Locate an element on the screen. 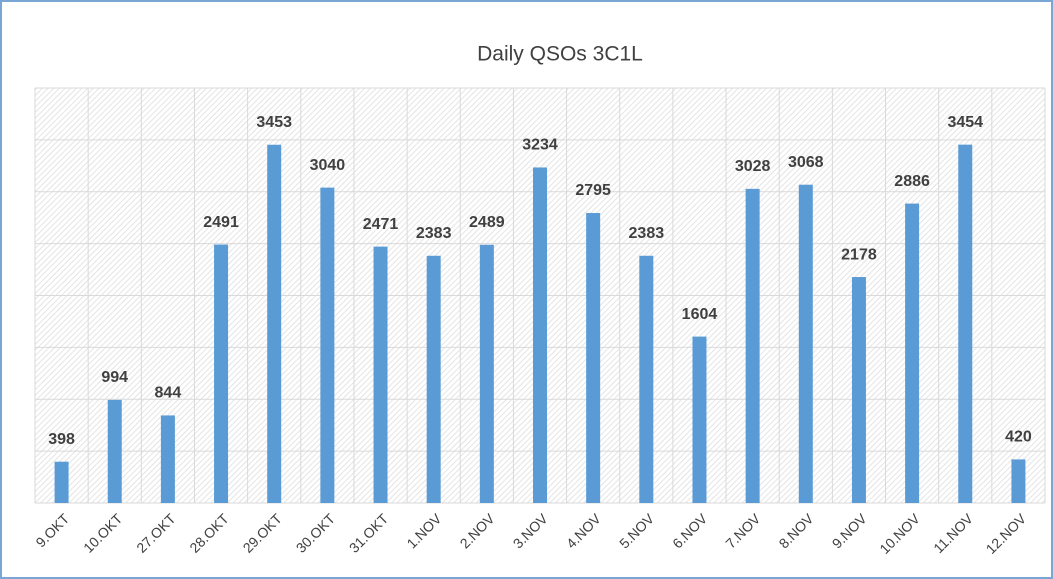  value-label: 2886 is located at coordinates (912, 181).